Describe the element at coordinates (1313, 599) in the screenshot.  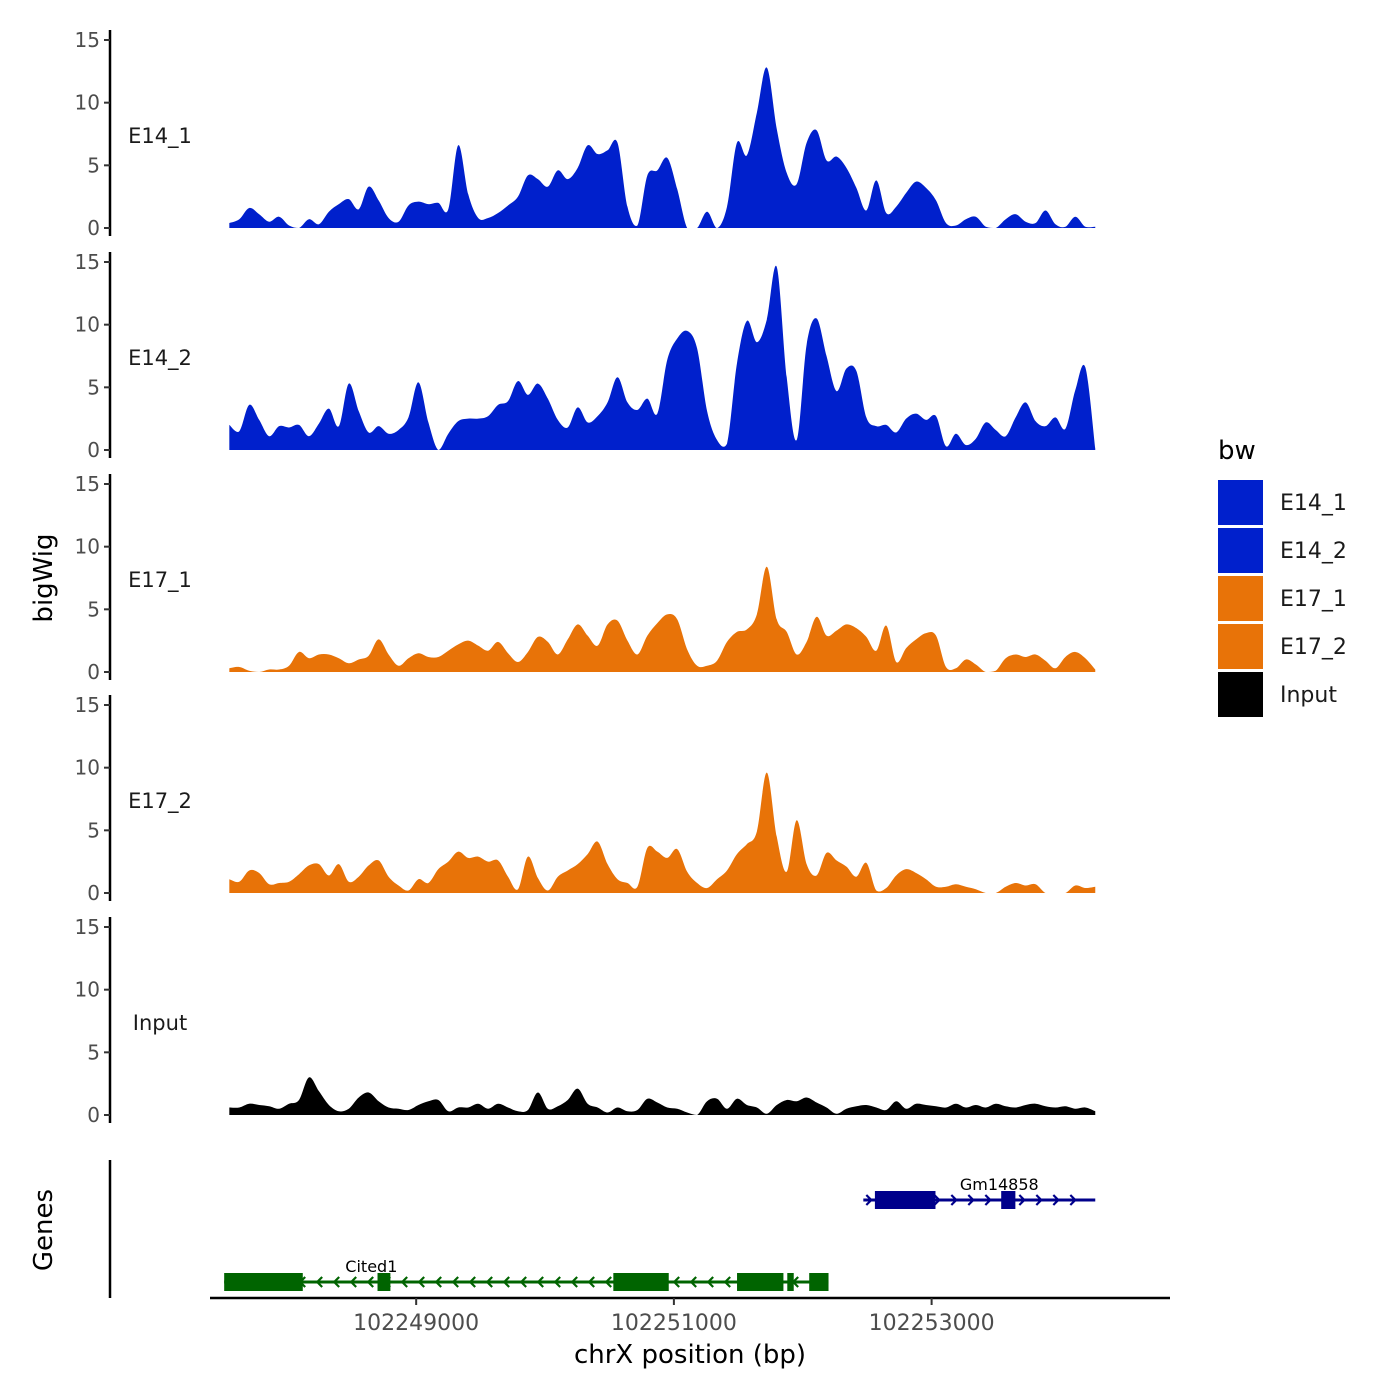
I see `legend-label: E17_1` at that location.